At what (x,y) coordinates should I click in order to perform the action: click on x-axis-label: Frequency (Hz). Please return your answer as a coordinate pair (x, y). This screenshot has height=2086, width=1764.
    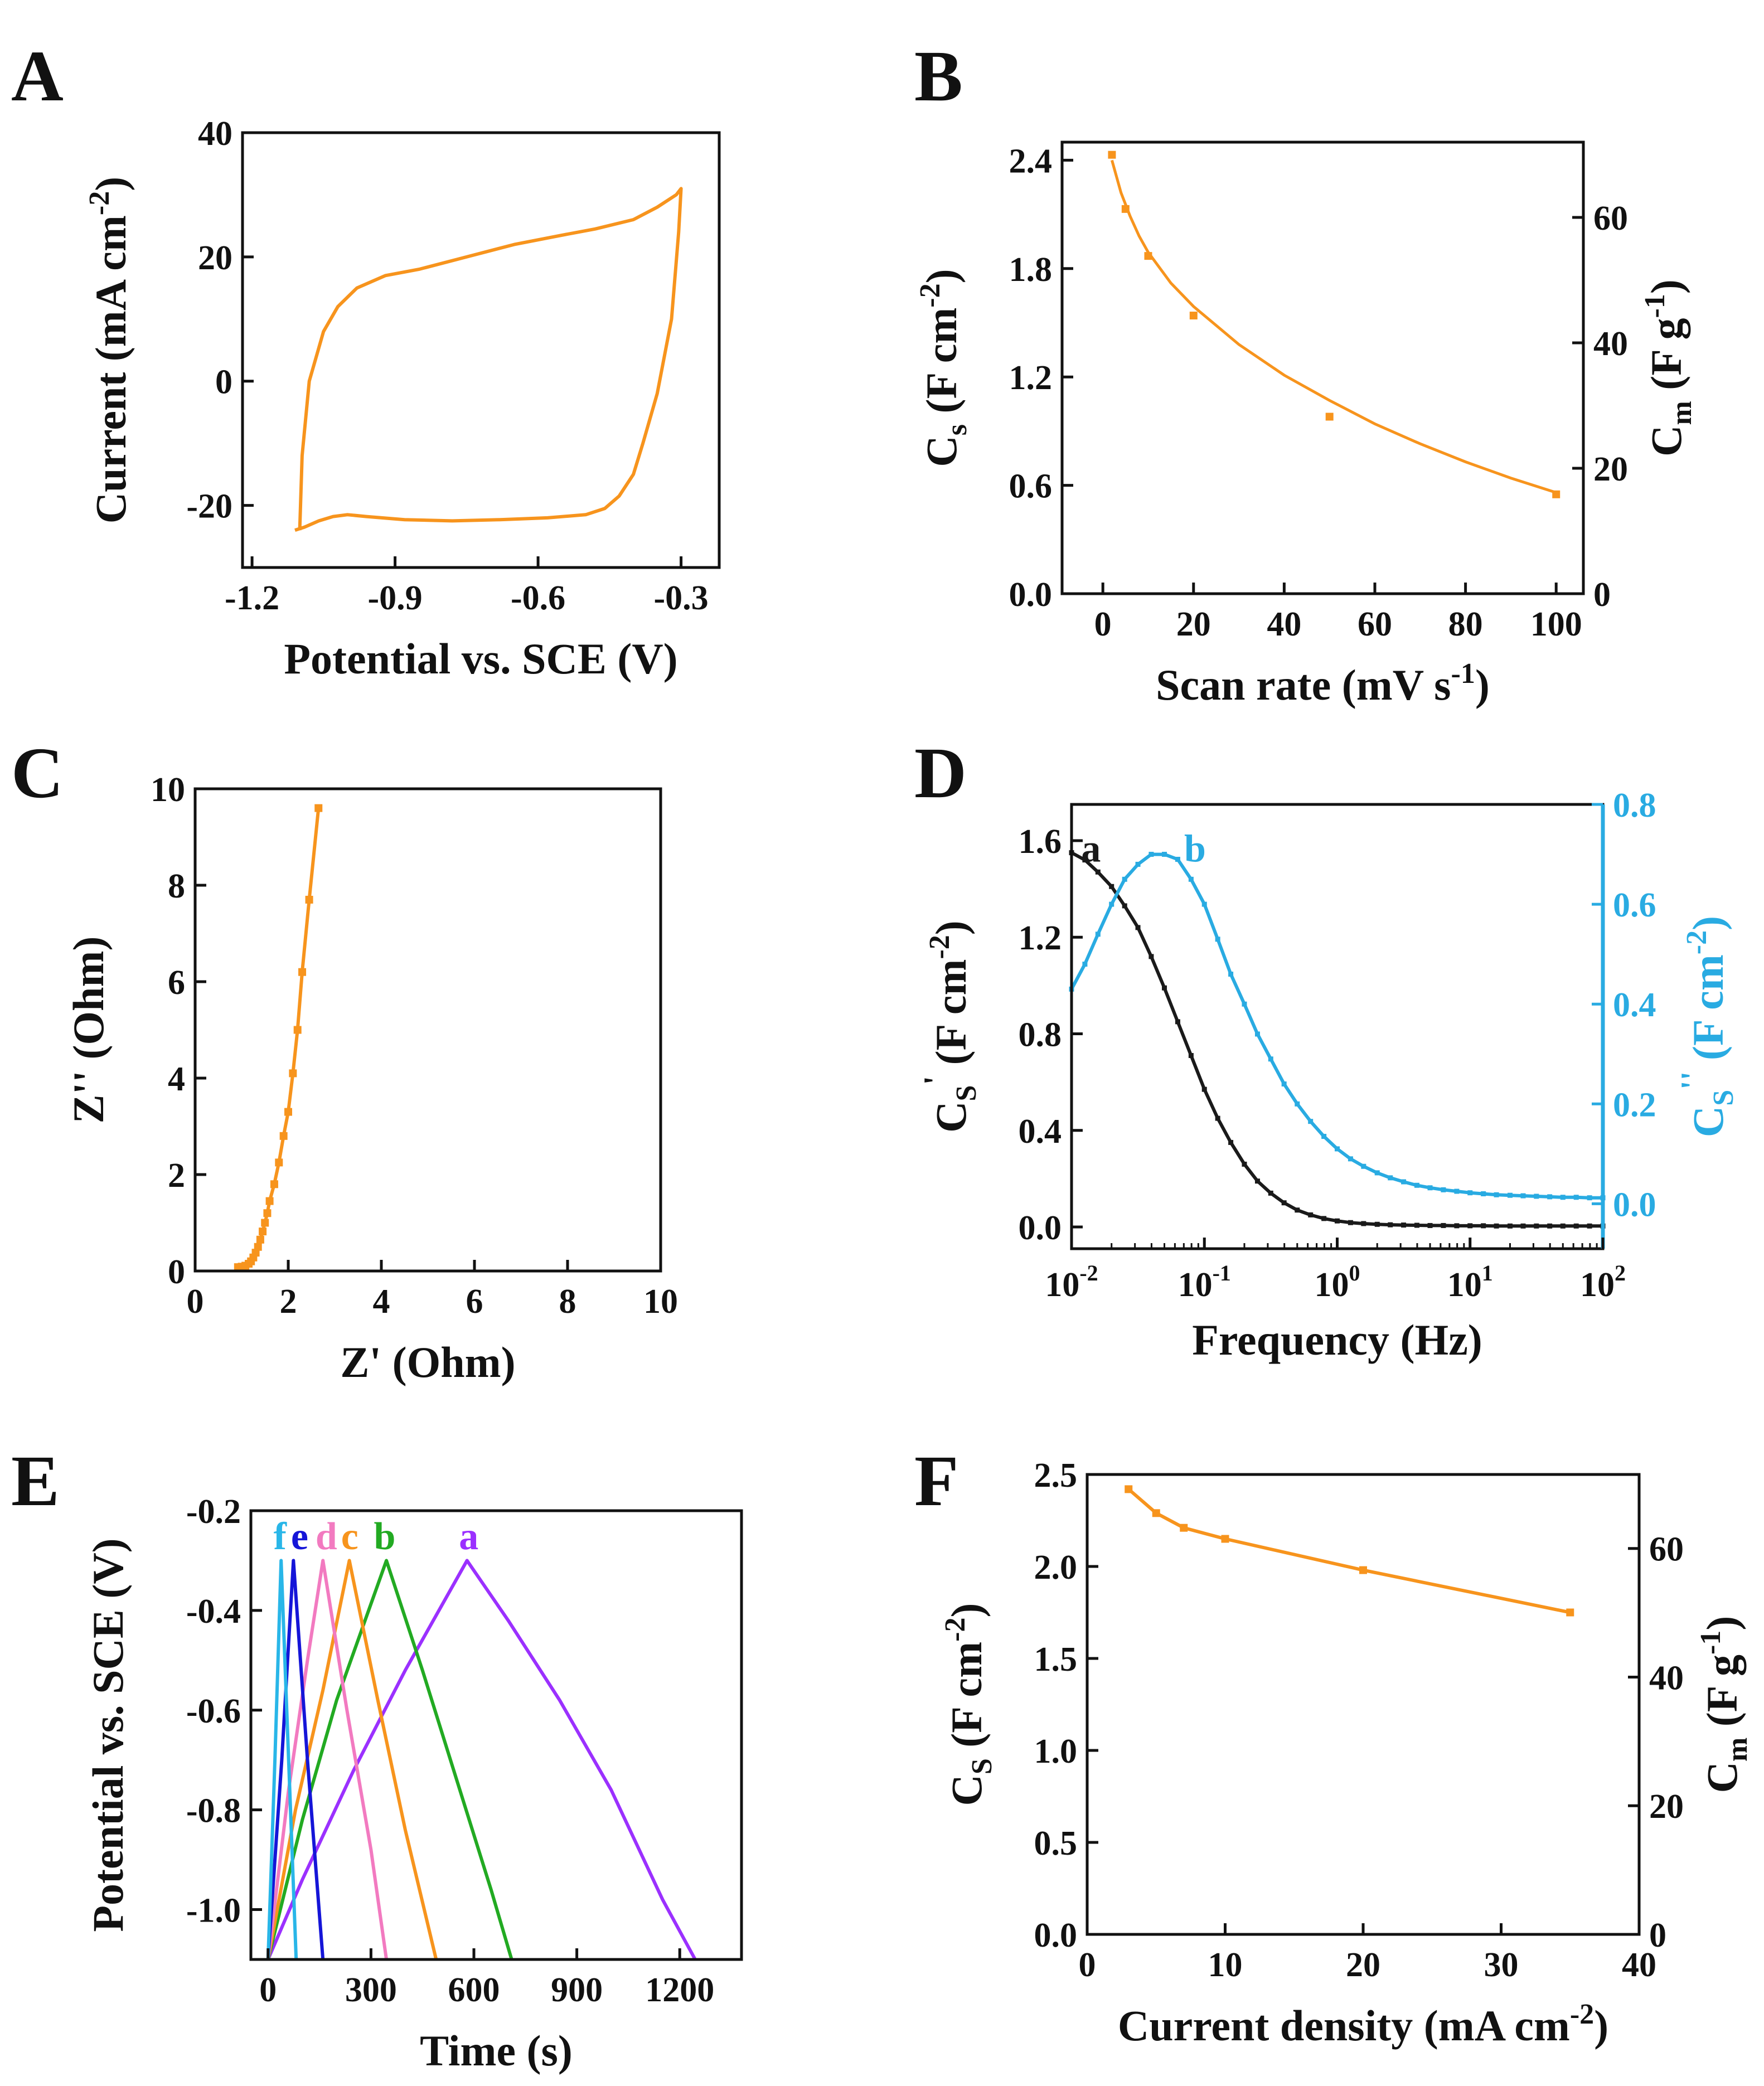
    Looking at the image, I should click on (1337, 1340).